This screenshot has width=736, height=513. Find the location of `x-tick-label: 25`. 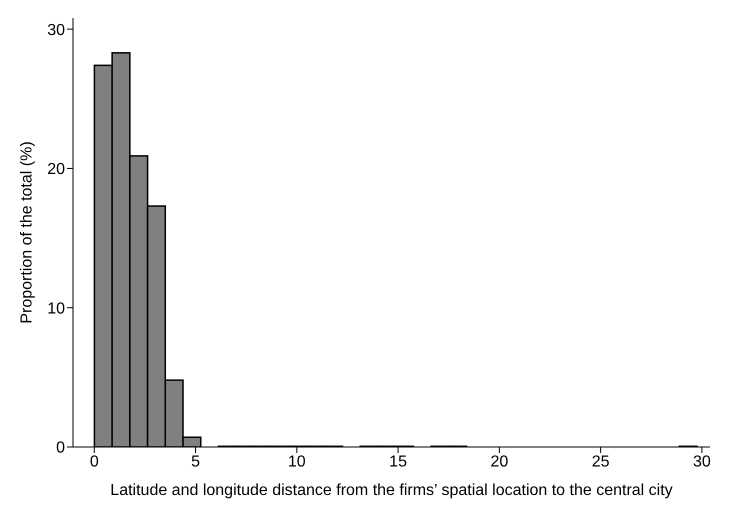

x-tick-label: 25 is located at coordinates (601, 461).